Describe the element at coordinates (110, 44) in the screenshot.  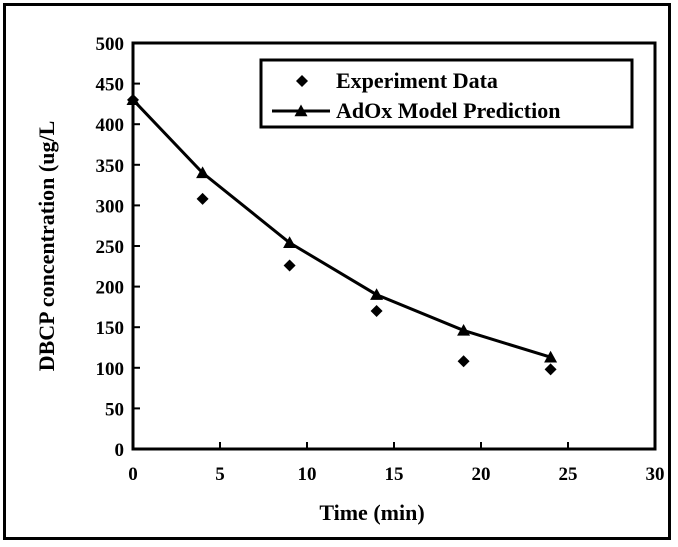
I see `y-tick-label: 500` at that location.